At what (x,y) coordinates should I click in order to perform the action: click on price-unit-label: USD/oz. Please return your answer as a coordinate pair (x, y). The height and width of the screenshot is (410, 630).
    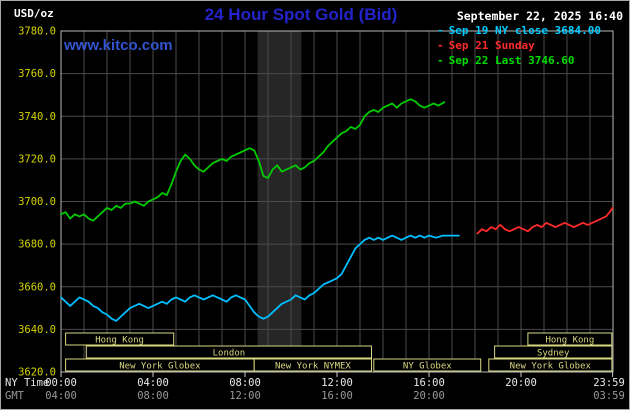
    Looking at the image, I should click on (34, 13).